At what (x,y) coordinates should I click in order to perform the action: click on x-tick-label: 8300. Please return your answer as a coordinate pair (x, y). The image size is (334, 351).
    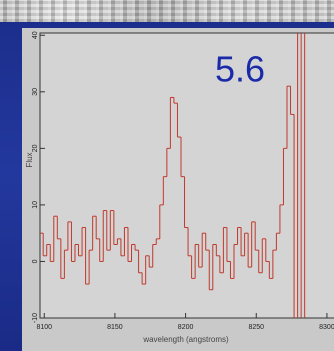
    Looking at the image, I should click on (326, 327).